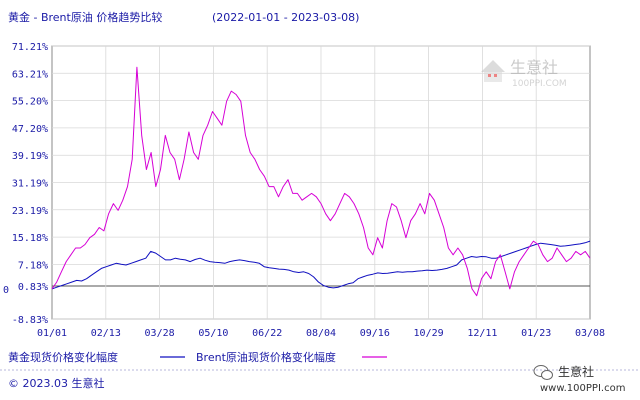 Image resolution: width=640 pixels, height=400 pixels. I want to click on y-tick-label: 23.19%, so click(30, 211).